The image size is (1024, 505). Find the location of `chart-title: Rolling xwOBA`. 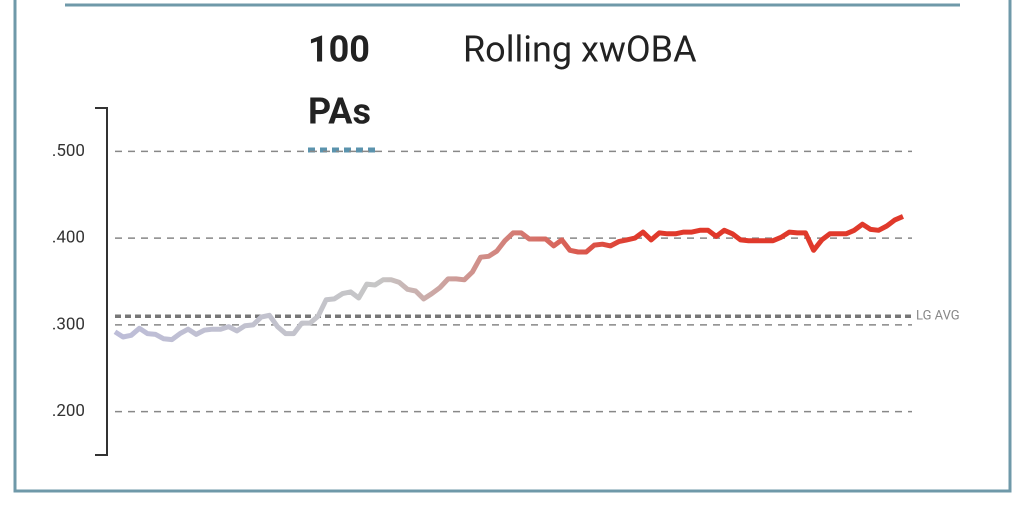

chart-title: Rolling xwOBA is located at coordinates (580, 50).